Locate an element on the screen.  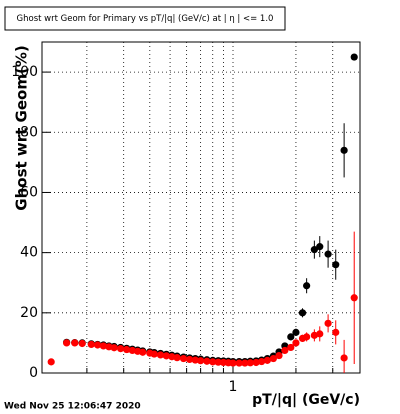
y-axis-title: Ghost wrt Geom(%) is located at coordinates (22, 127).